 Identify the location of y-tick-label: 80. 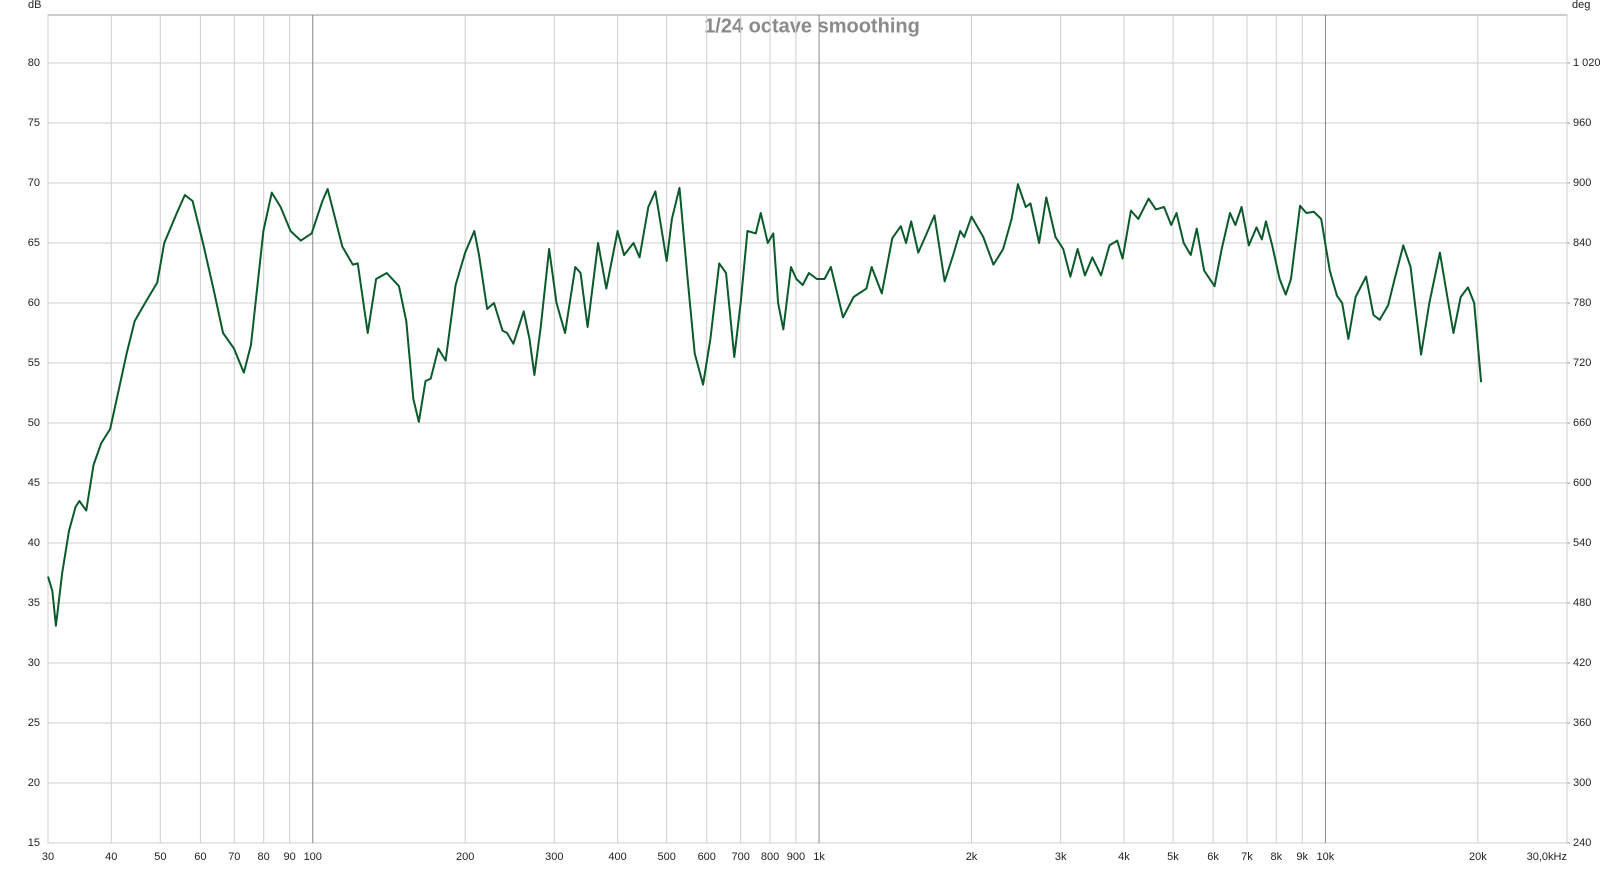
(34, 63).